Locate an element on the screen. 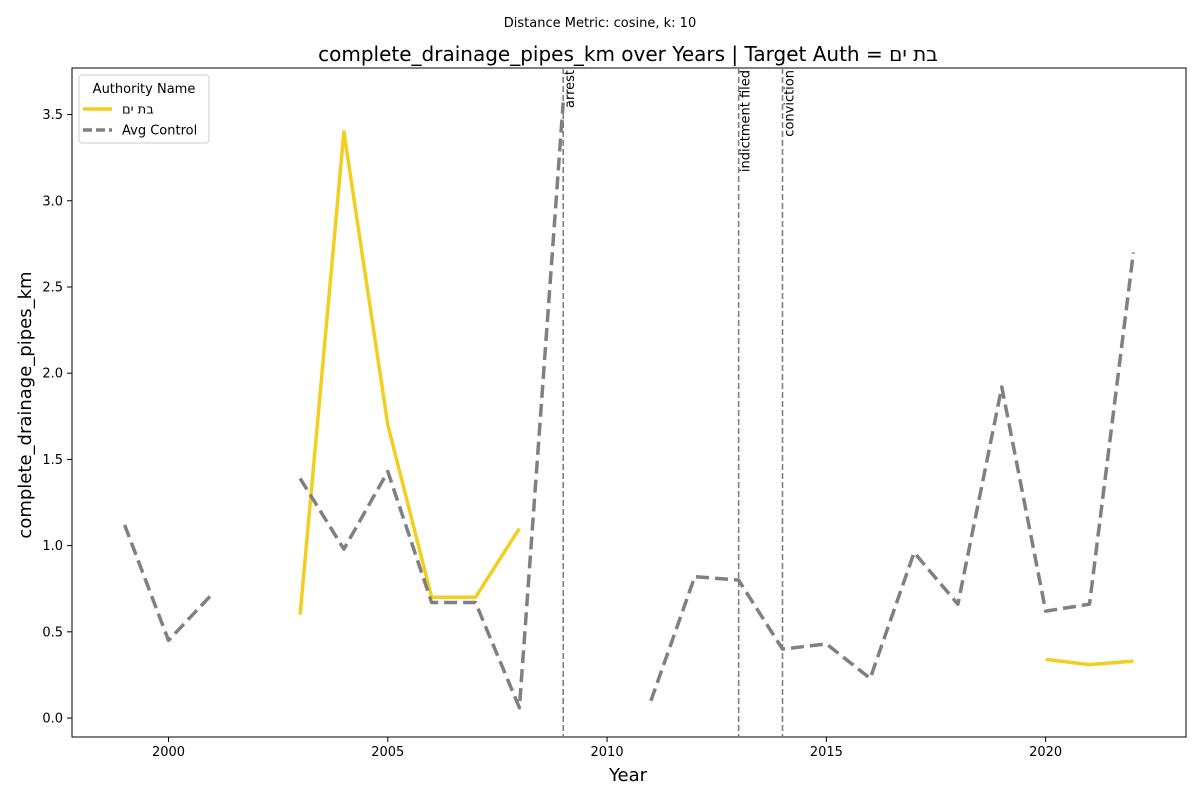 Image resolution: width=1200 pixels, height=804 pixels. legend-entry: בת ים is located at coordinates (138, 110).